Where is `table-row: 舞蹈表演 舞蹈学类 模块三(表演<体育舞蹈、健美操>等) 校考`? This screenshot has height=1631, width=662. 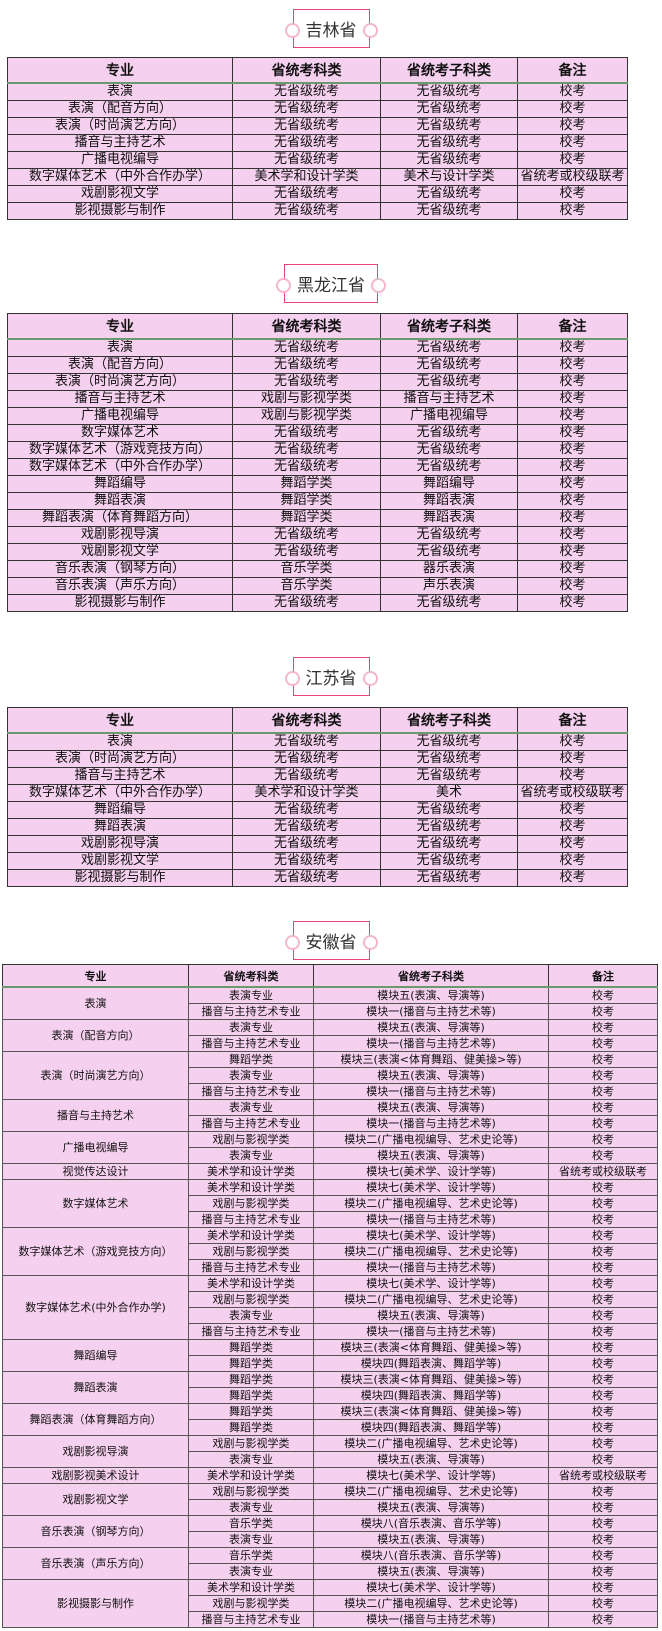
table-row: 舞蹈表演 舞蹈学类 模块三(表演<体育舞蹈、健美操>等) 校考 is located at coordinates (330, 1387).